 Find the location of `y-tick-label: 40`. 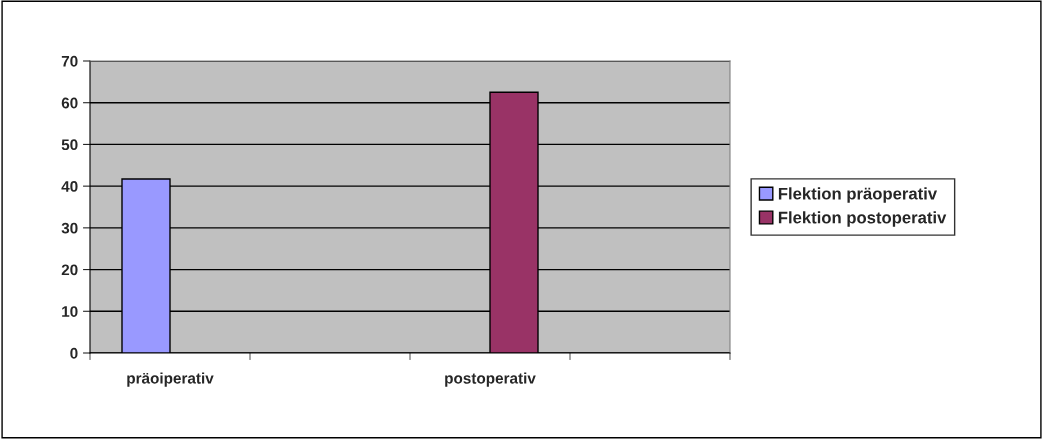

y-tick-label: 40 is located at coordinates (69, 186).